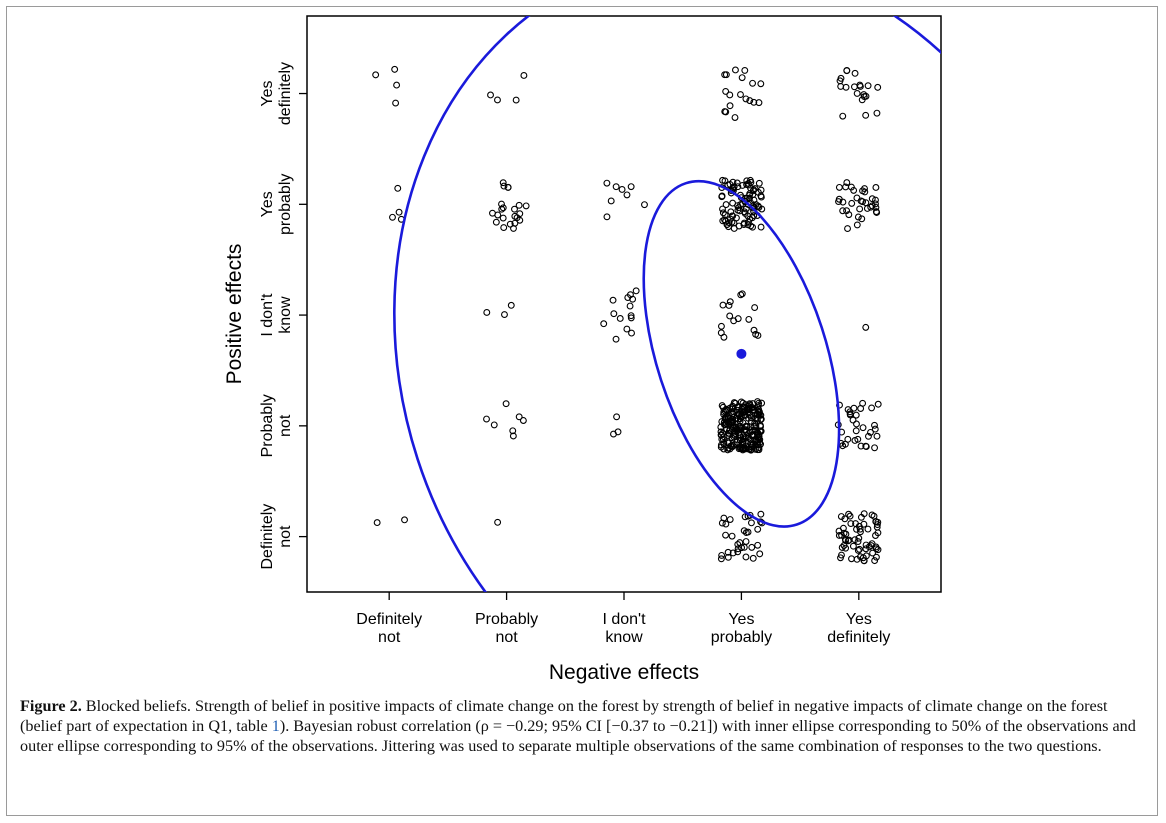  Describe the element at coordinates (51, 706) in the screenshot. I see `caption-lead: Figure 2.` at that location.